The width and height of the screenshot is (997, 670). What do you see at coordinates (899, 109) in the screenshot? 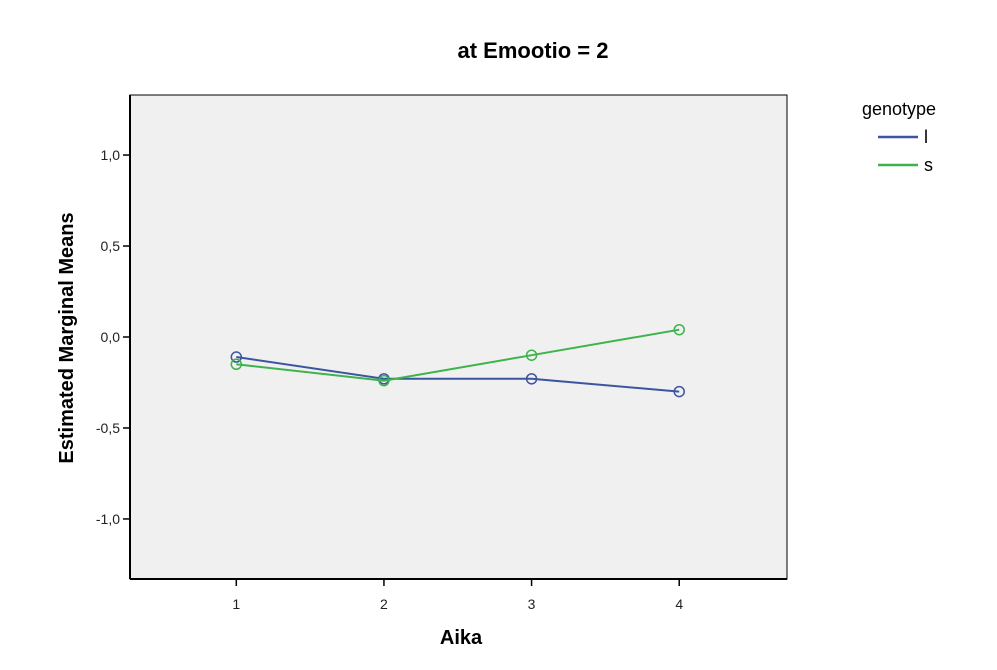
I see `legend-title: genotype` at bounding box center [899, 109].